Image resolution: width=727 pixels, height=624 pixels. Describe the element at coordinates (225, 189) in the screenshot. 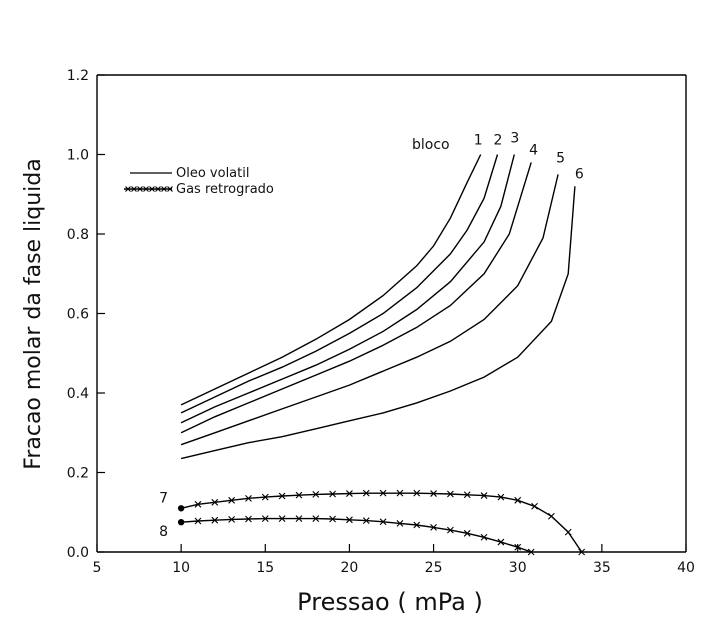

I see `legend-label-gas: Gas retrogrado` at that location.